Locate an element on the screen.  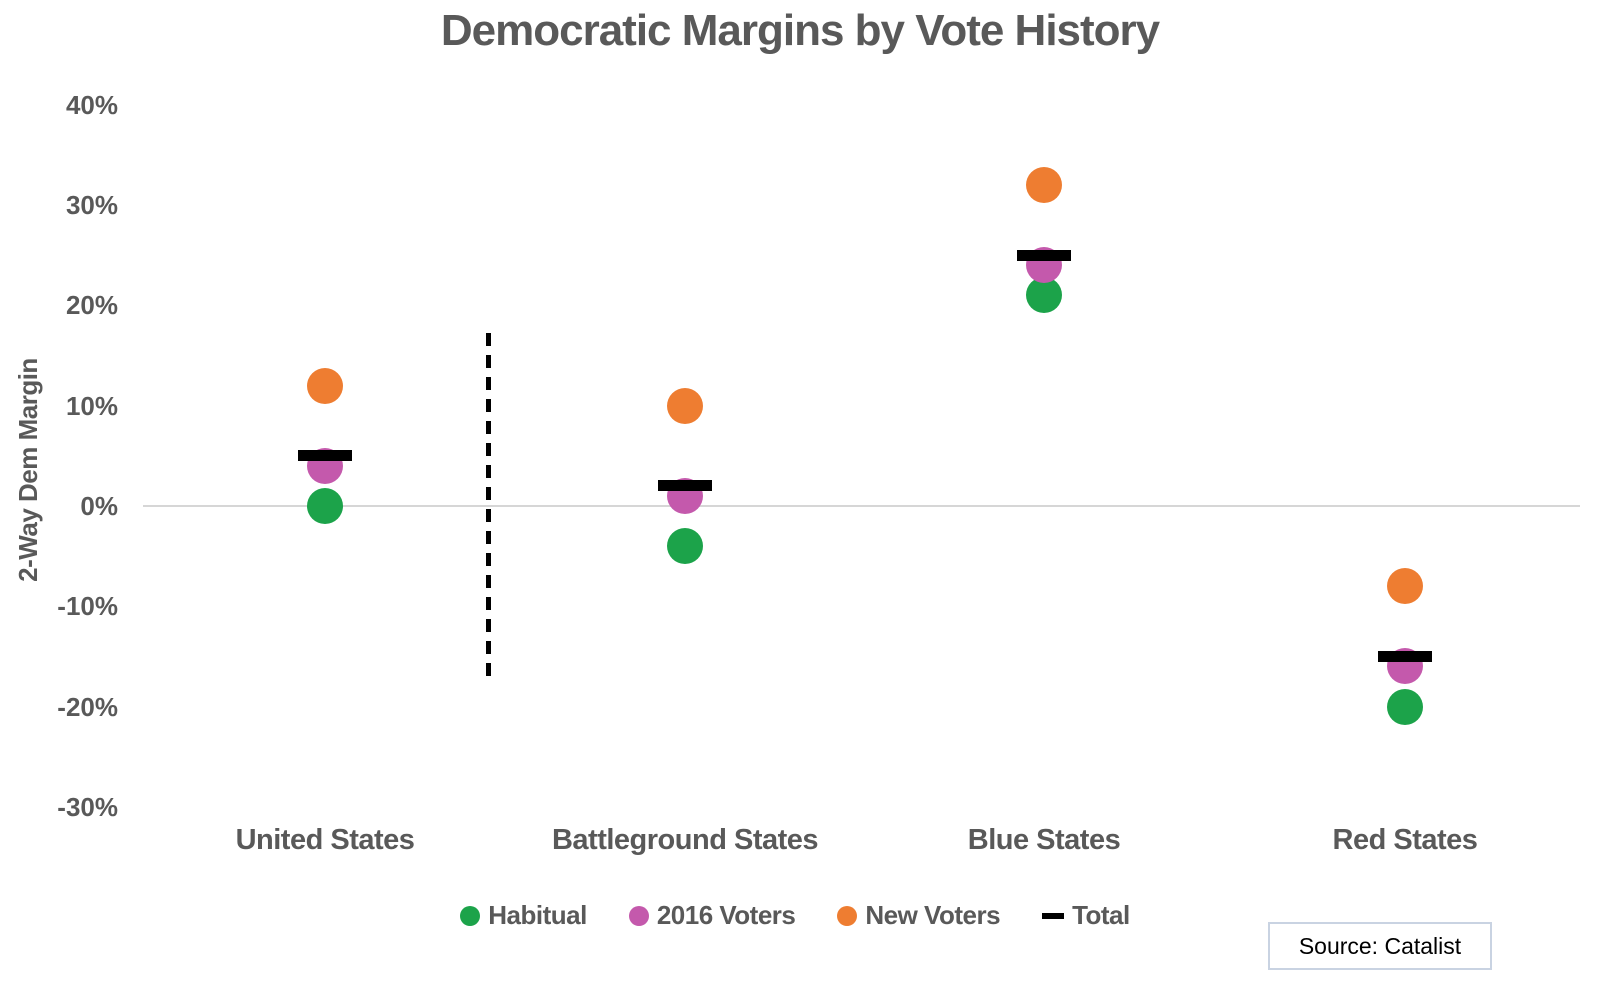
y-tick-label: 20% is located at coordinates (91, 305).